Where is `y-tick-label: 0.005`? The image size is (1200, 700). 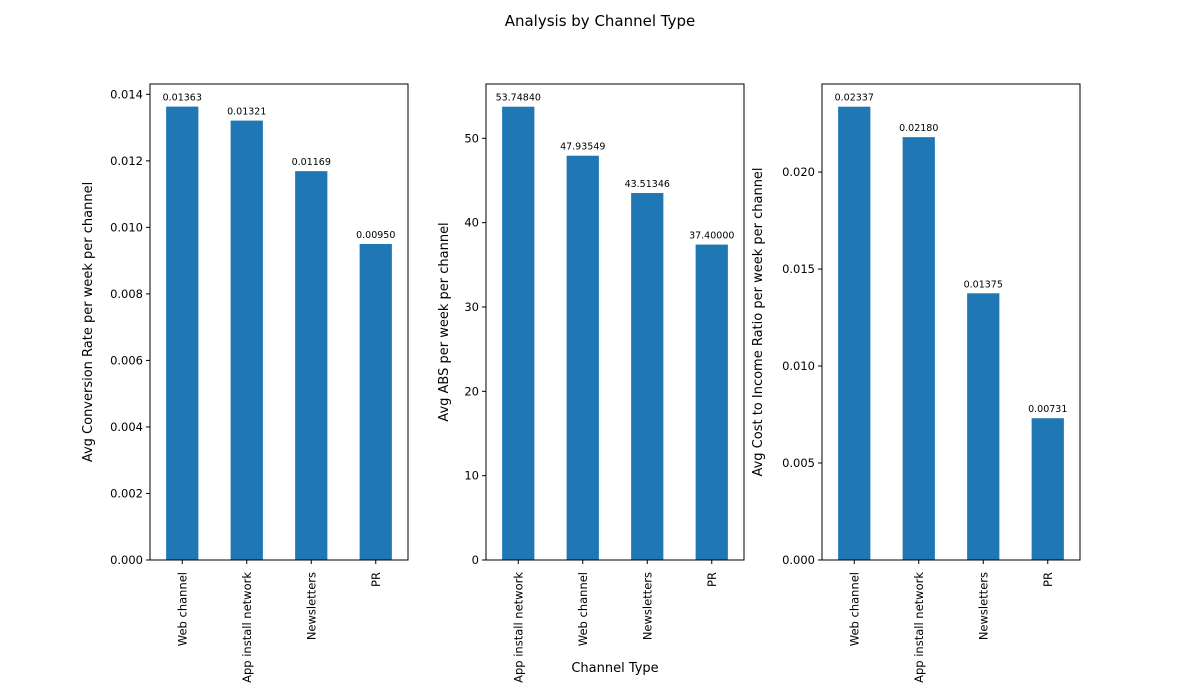 y-tick-label: 0.005 is located at coordinates (798, 463).